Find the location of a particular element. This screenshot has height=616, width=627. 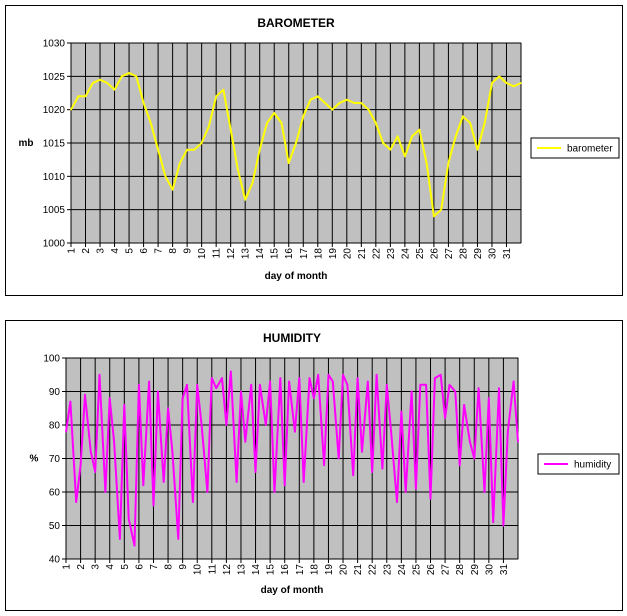

x-tick-label: 11 is located at coordinates (212, 569).